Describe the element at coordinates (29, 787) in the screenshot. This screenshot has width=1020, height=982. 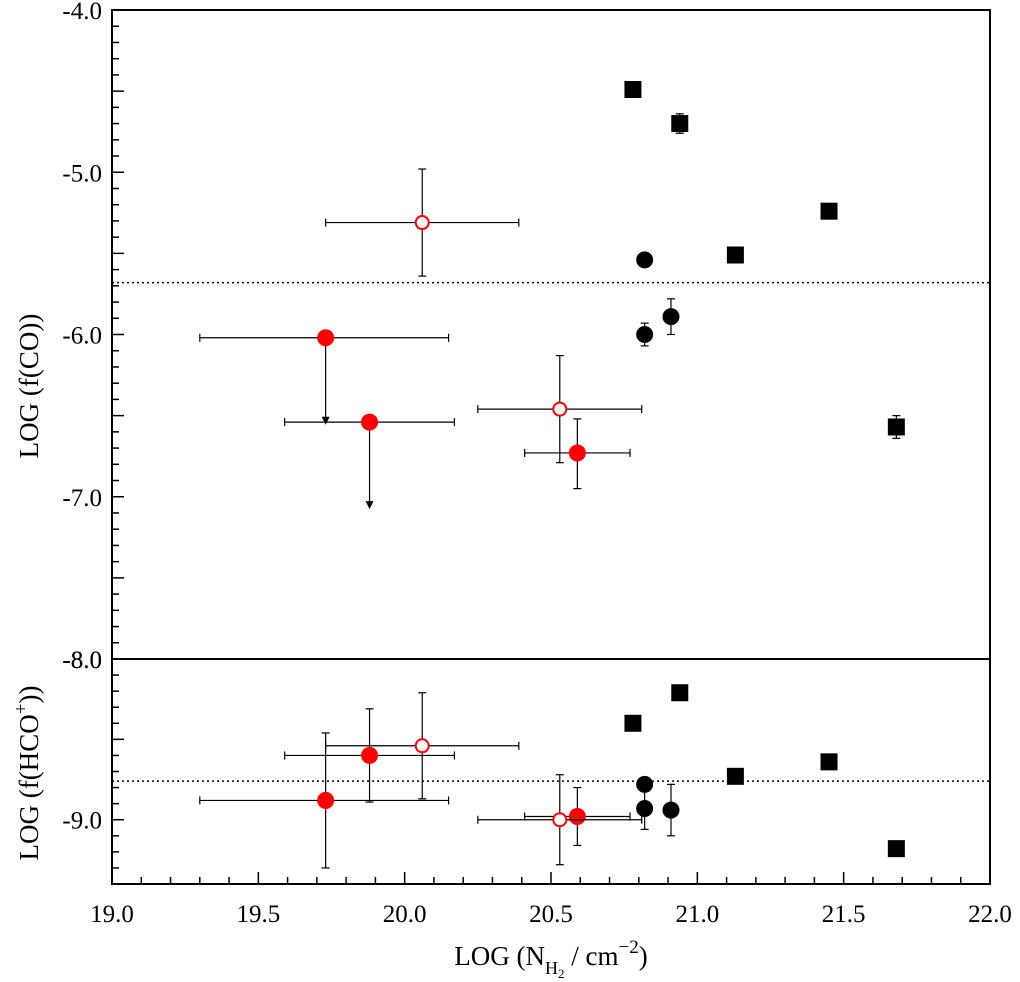
I see `y-title-hco-pre: LOG (f(HCO` at that location.